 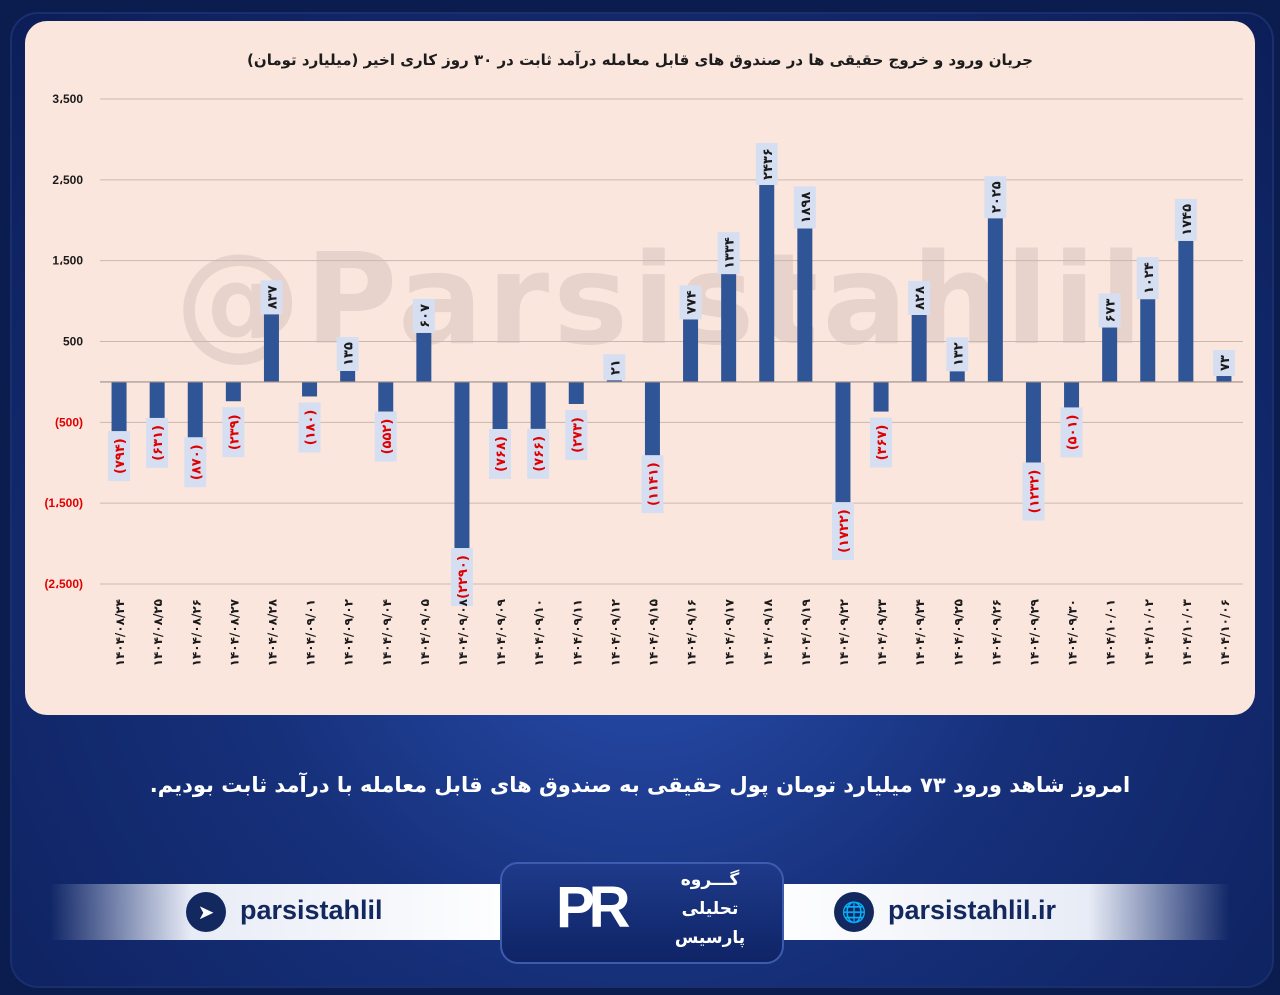 I want to click on x-tick-label: ۱۴۰۴/۰۹/۰۵, so click(x=425, y=632).